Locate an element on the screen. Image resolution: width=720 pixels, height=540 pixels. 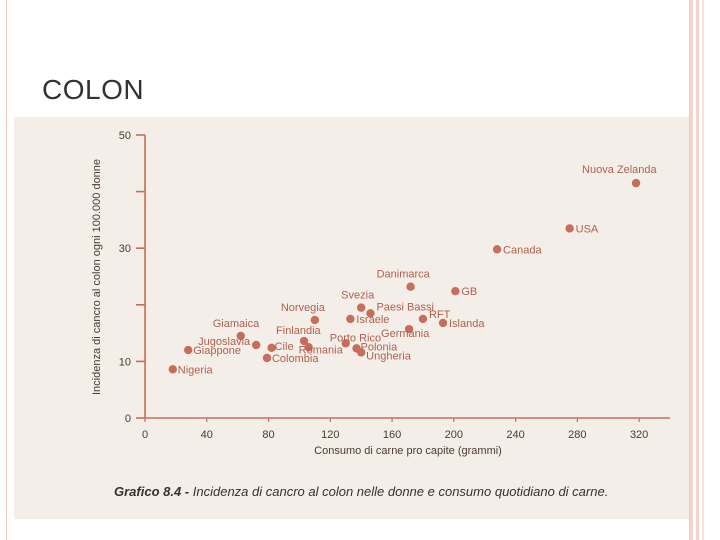
y-tick-label: 10 is located at coordinates (125, 362).